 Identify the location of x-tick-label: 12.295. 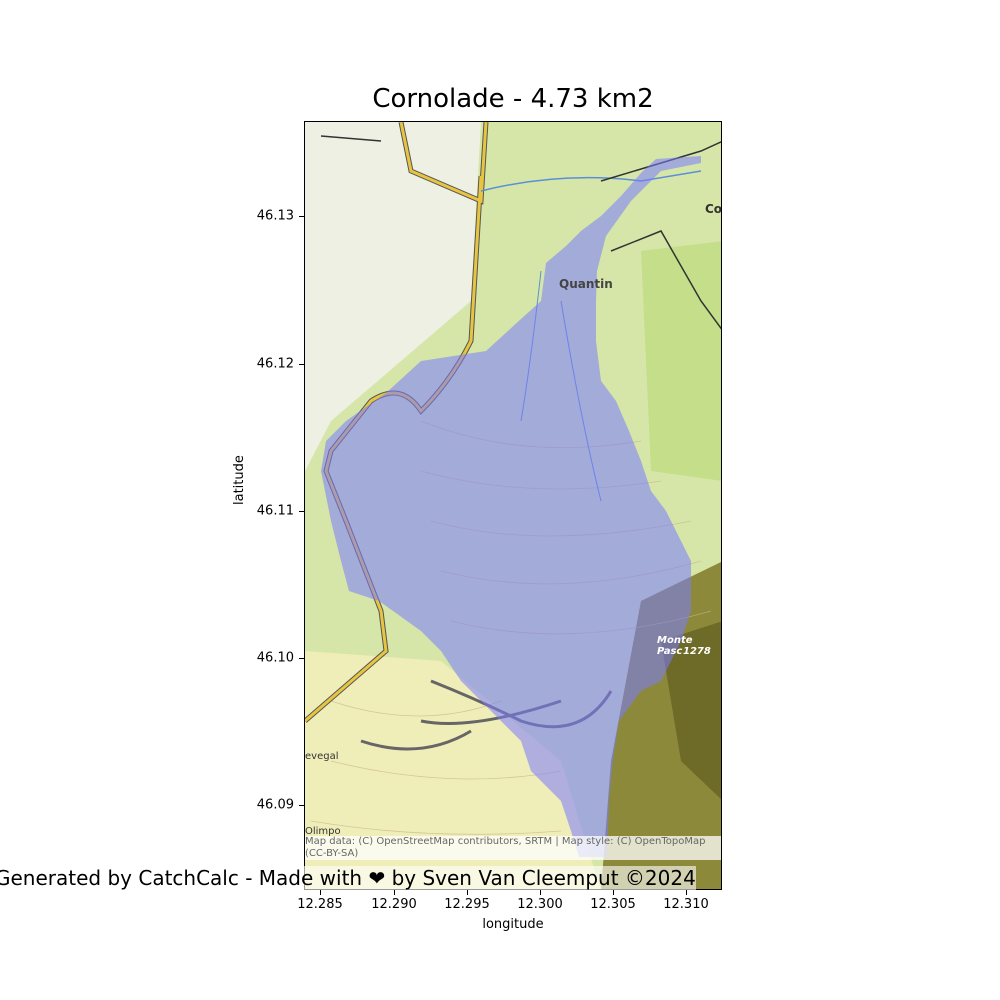
(467, 904).